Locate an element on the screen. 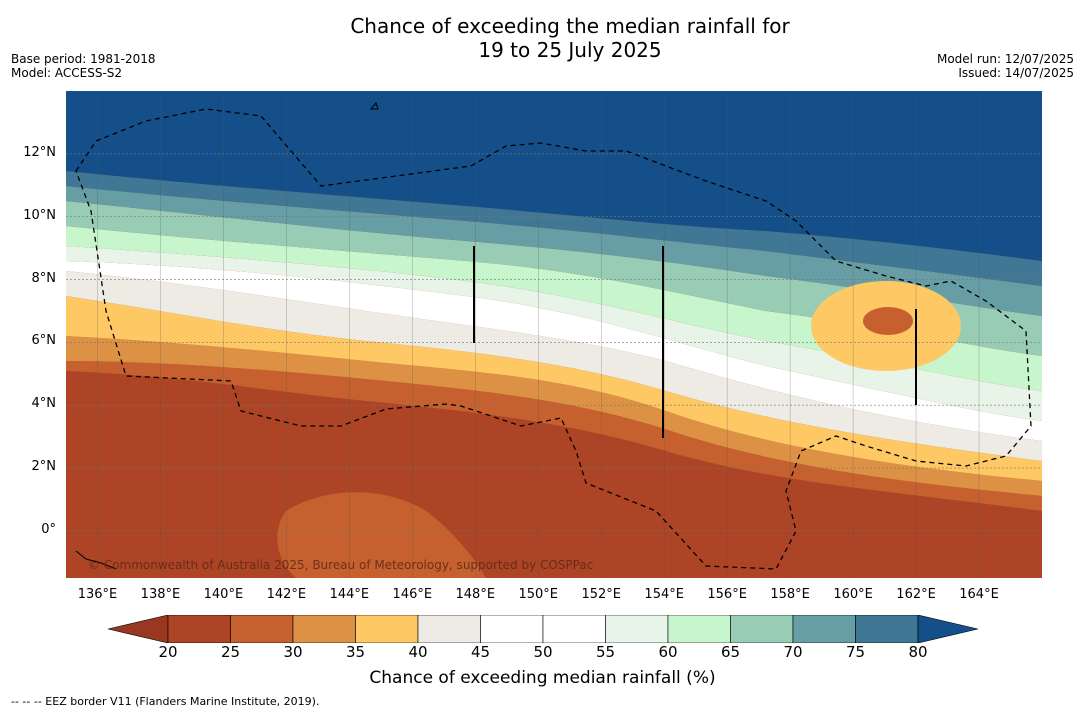  colorbar-tick-label: 70 is located at coordinates (793, 652).